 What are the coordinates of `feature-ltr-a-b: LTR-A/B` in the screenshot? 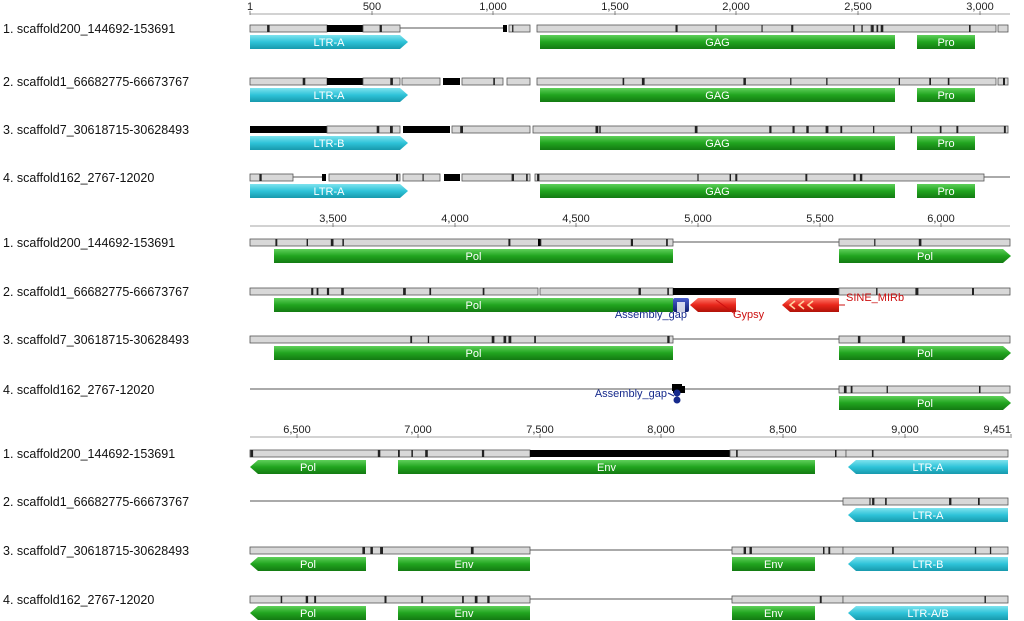 It's located at (928, 613).